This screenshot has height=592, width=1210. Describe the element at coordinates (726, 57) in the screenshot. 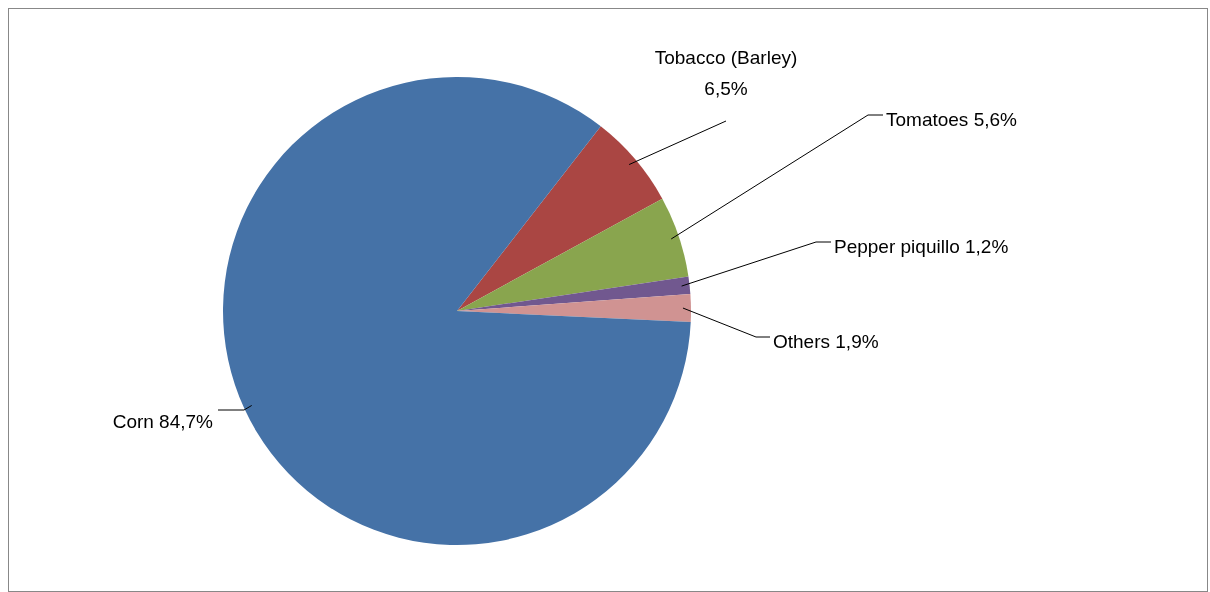

I see `slice-label: Tobacco (Barley)` at that location.